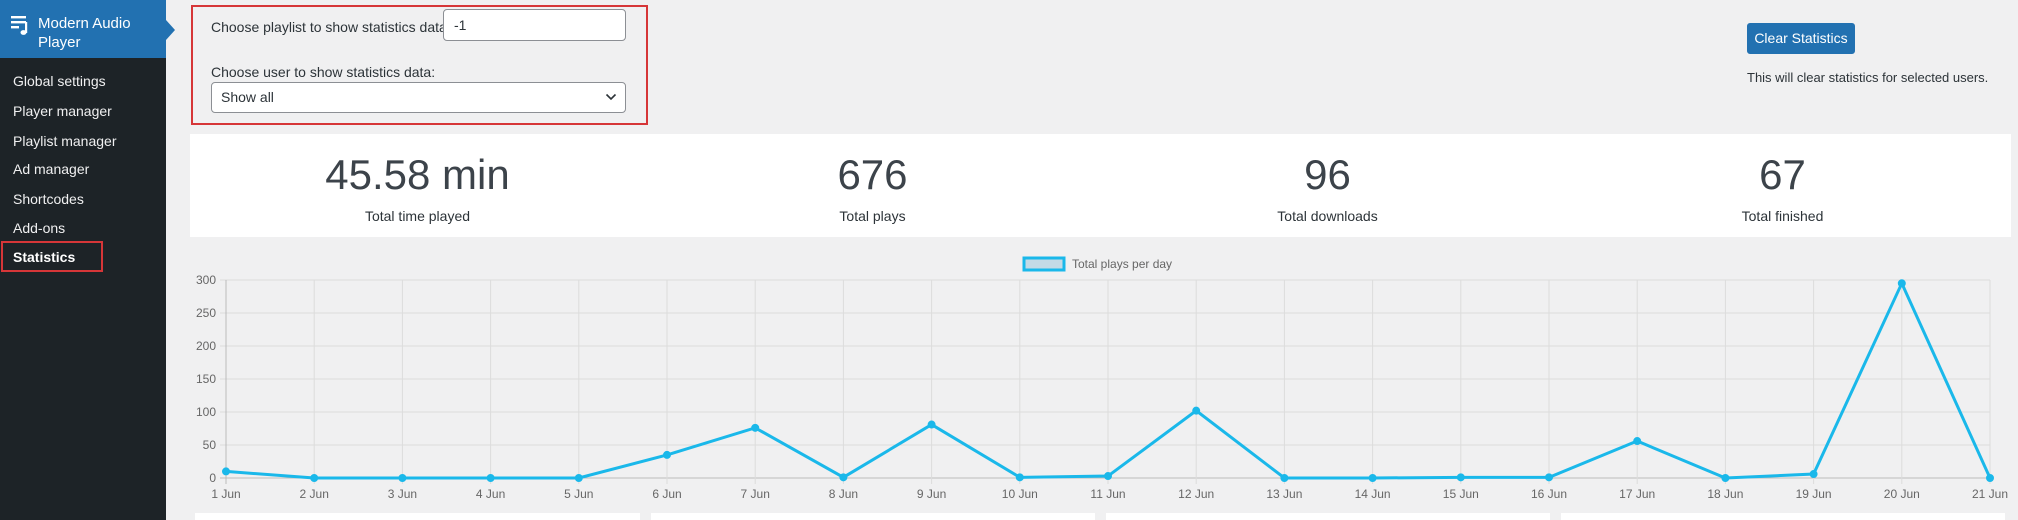  Describe the element at coordinates (1327, 174) in the screenshot. I see `stat-value: 96` at that location.